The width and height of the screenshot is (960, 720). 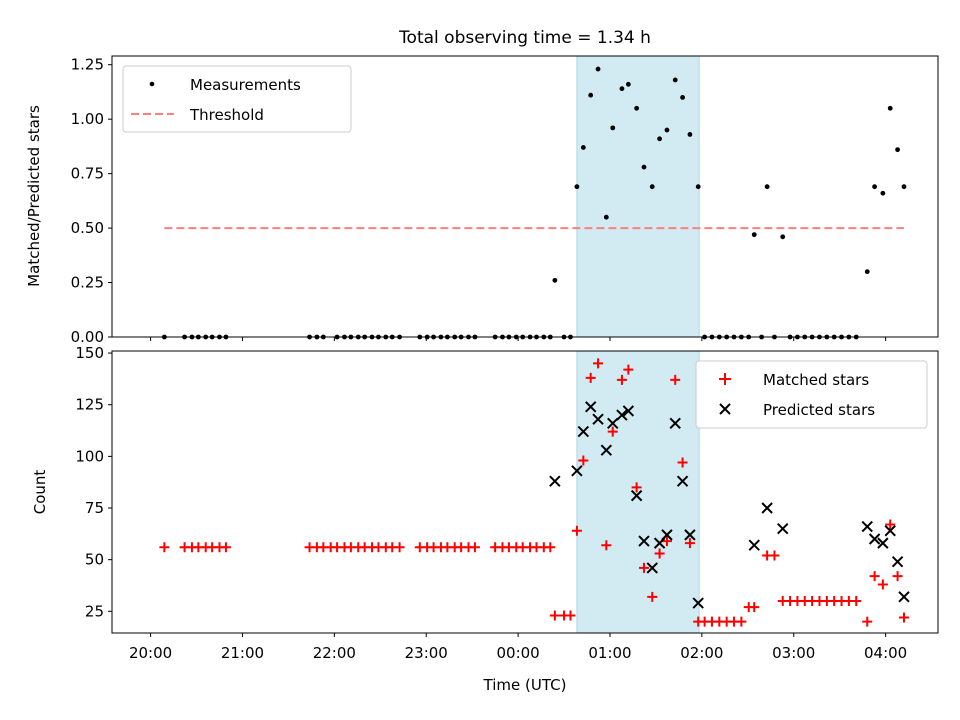 What do you see at coordinates (87, 228) in the screenshot?
I see `y-tick-label: 0.50` at bounding box center [87, 228].